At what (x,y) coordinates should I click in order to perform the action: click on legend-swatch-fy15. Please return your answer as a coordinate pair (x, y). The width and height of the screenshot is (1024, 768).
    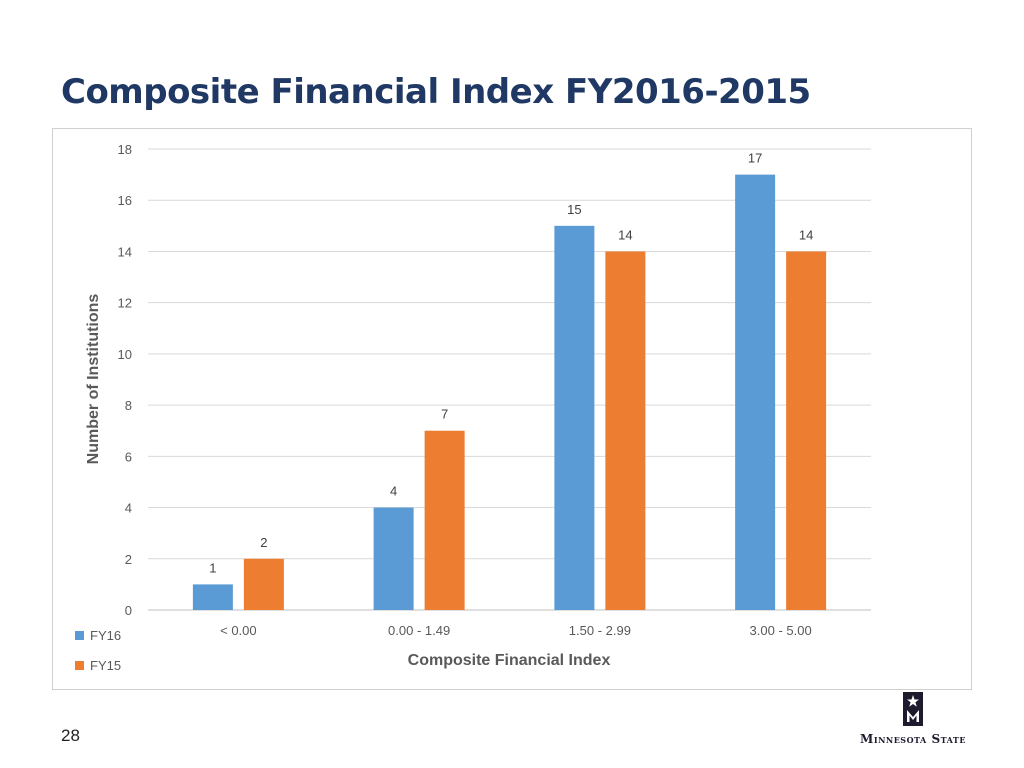
    Looking at the image, I should click on (79, 665).